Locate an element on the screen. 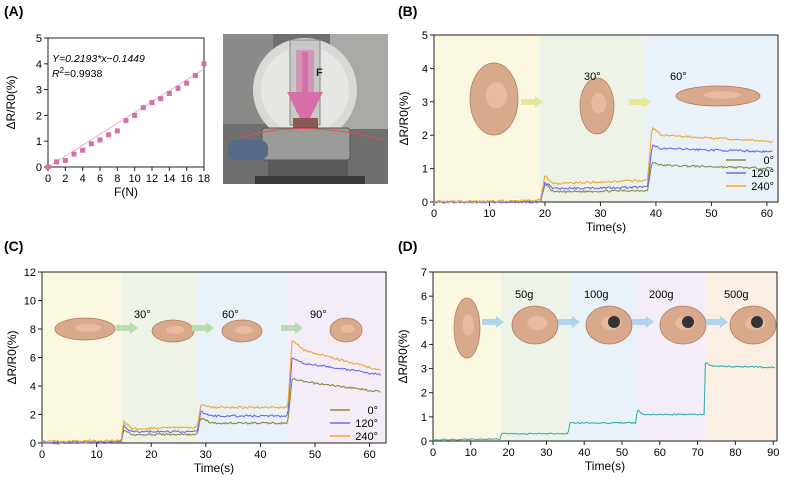 The width and height of the screenshot is (788, 489). hand-flat-image-highlight is located at coordinates (88, 327).